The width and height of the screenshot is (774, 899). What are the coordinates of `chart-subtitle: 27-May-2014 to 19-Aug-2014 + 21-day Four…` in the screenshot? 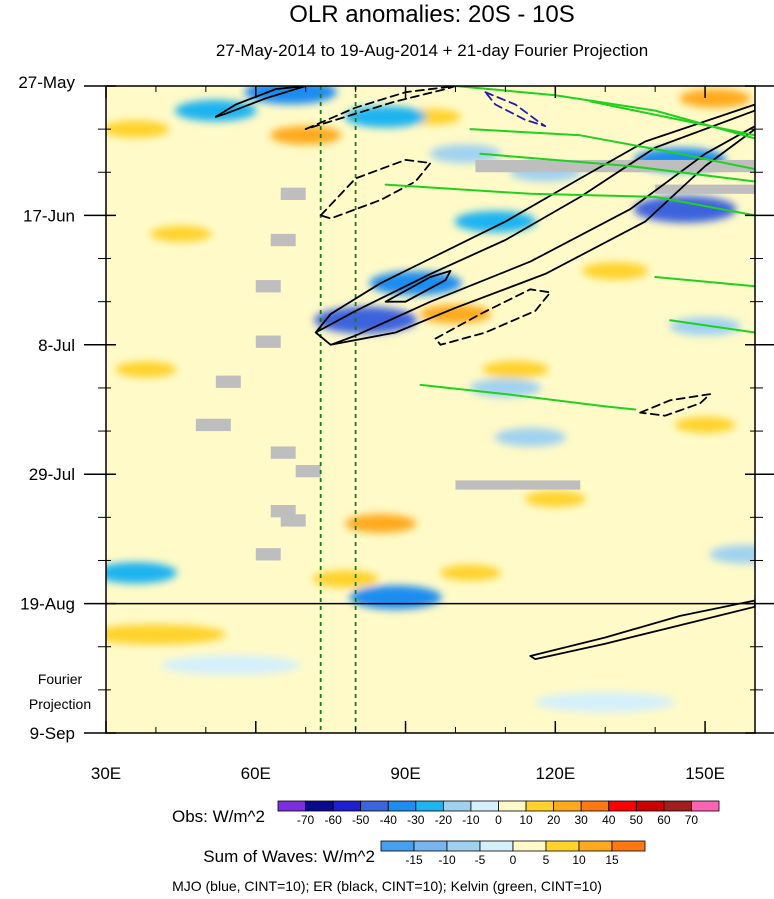 It's located at (432, 50).